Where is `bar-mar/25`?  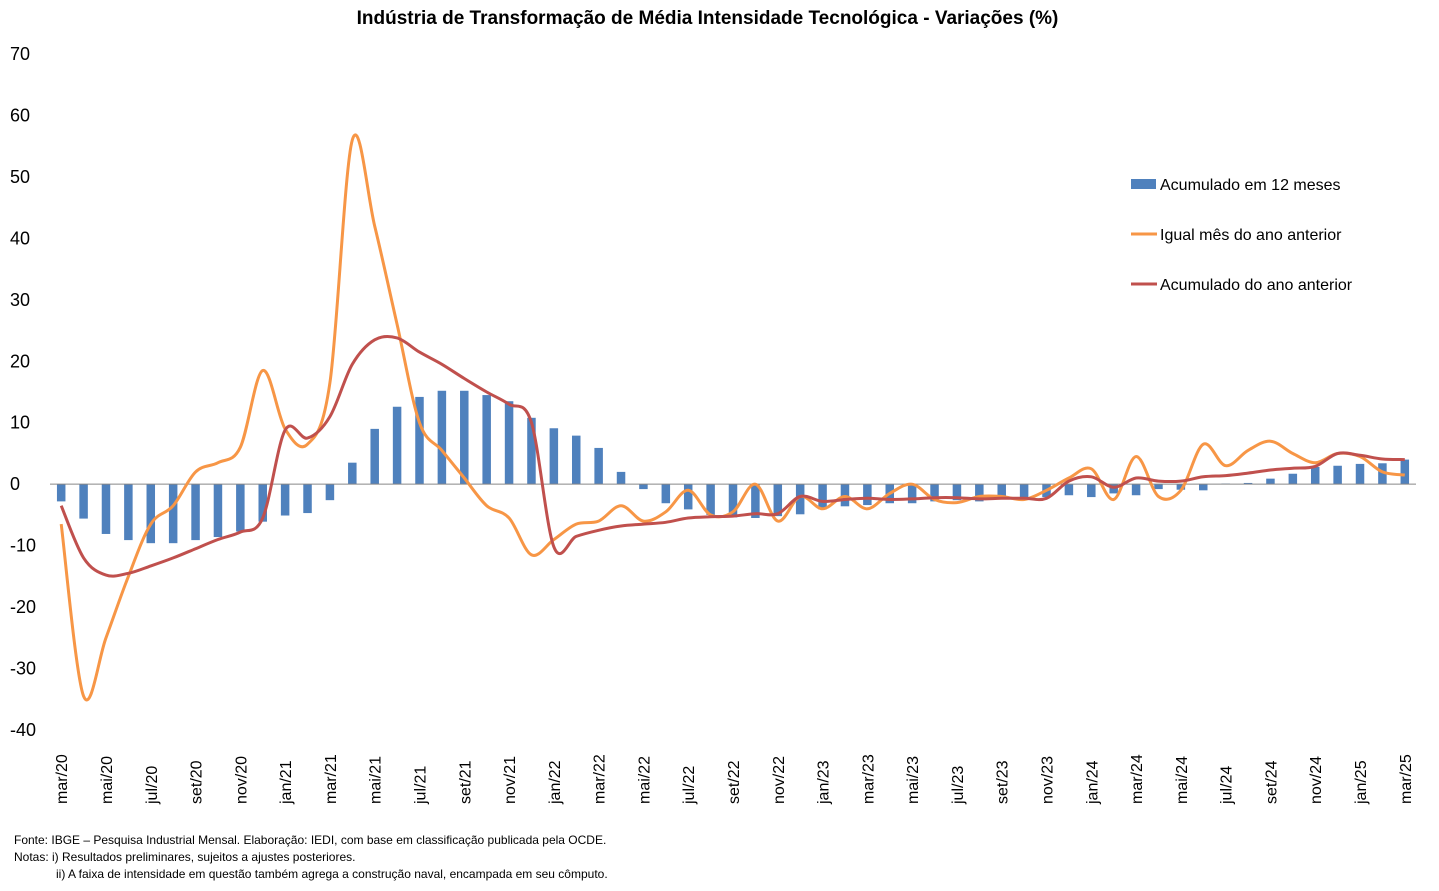 bar-mar/25 is located at coordinates (1405, 472).